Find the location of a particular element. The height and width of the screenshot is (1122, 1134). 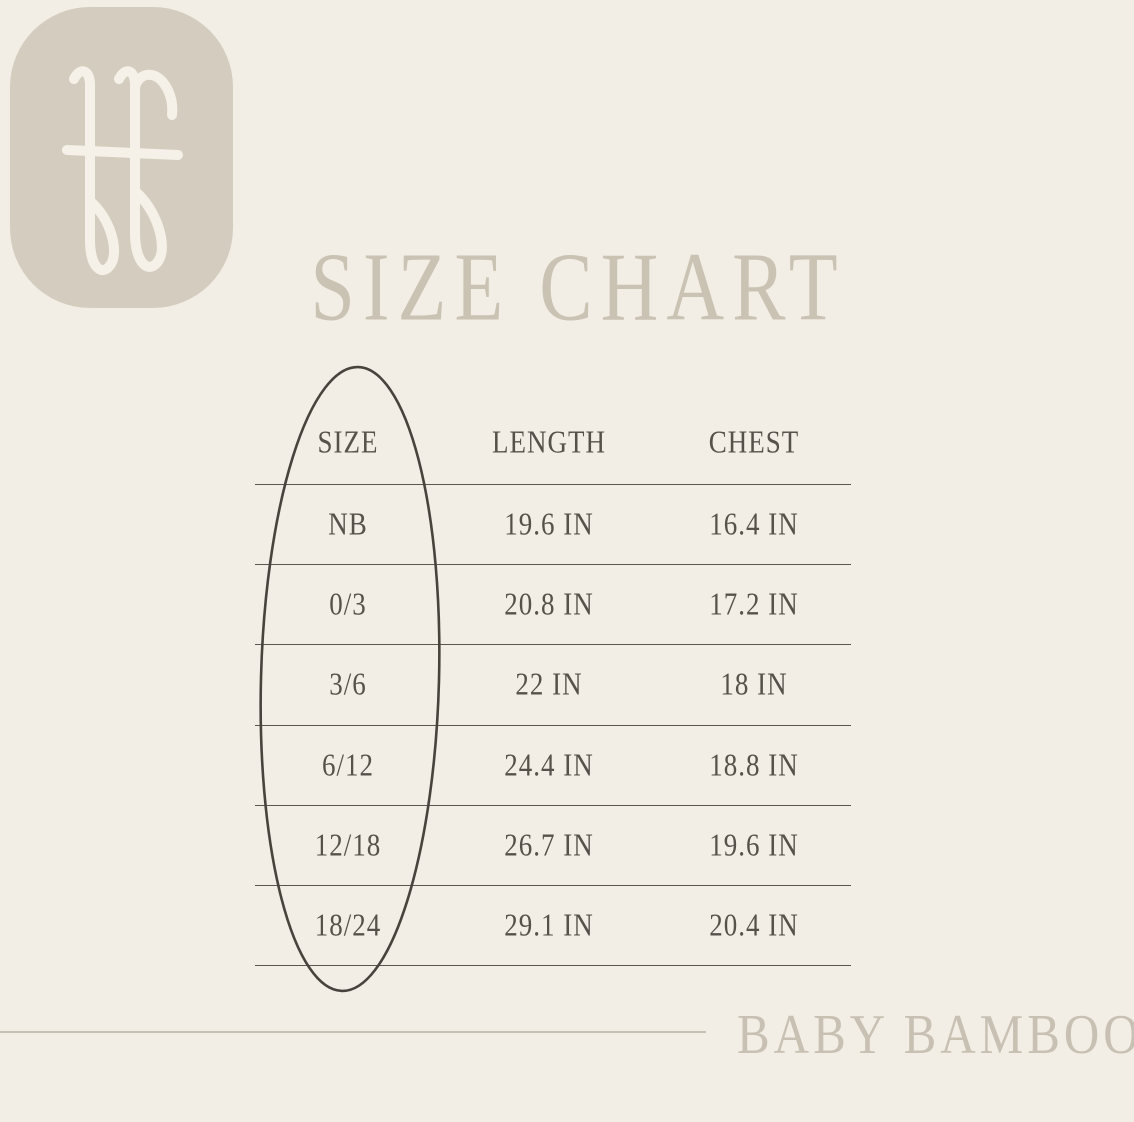

length-cell: 20.8 IN is located at coordinates (549, 604).